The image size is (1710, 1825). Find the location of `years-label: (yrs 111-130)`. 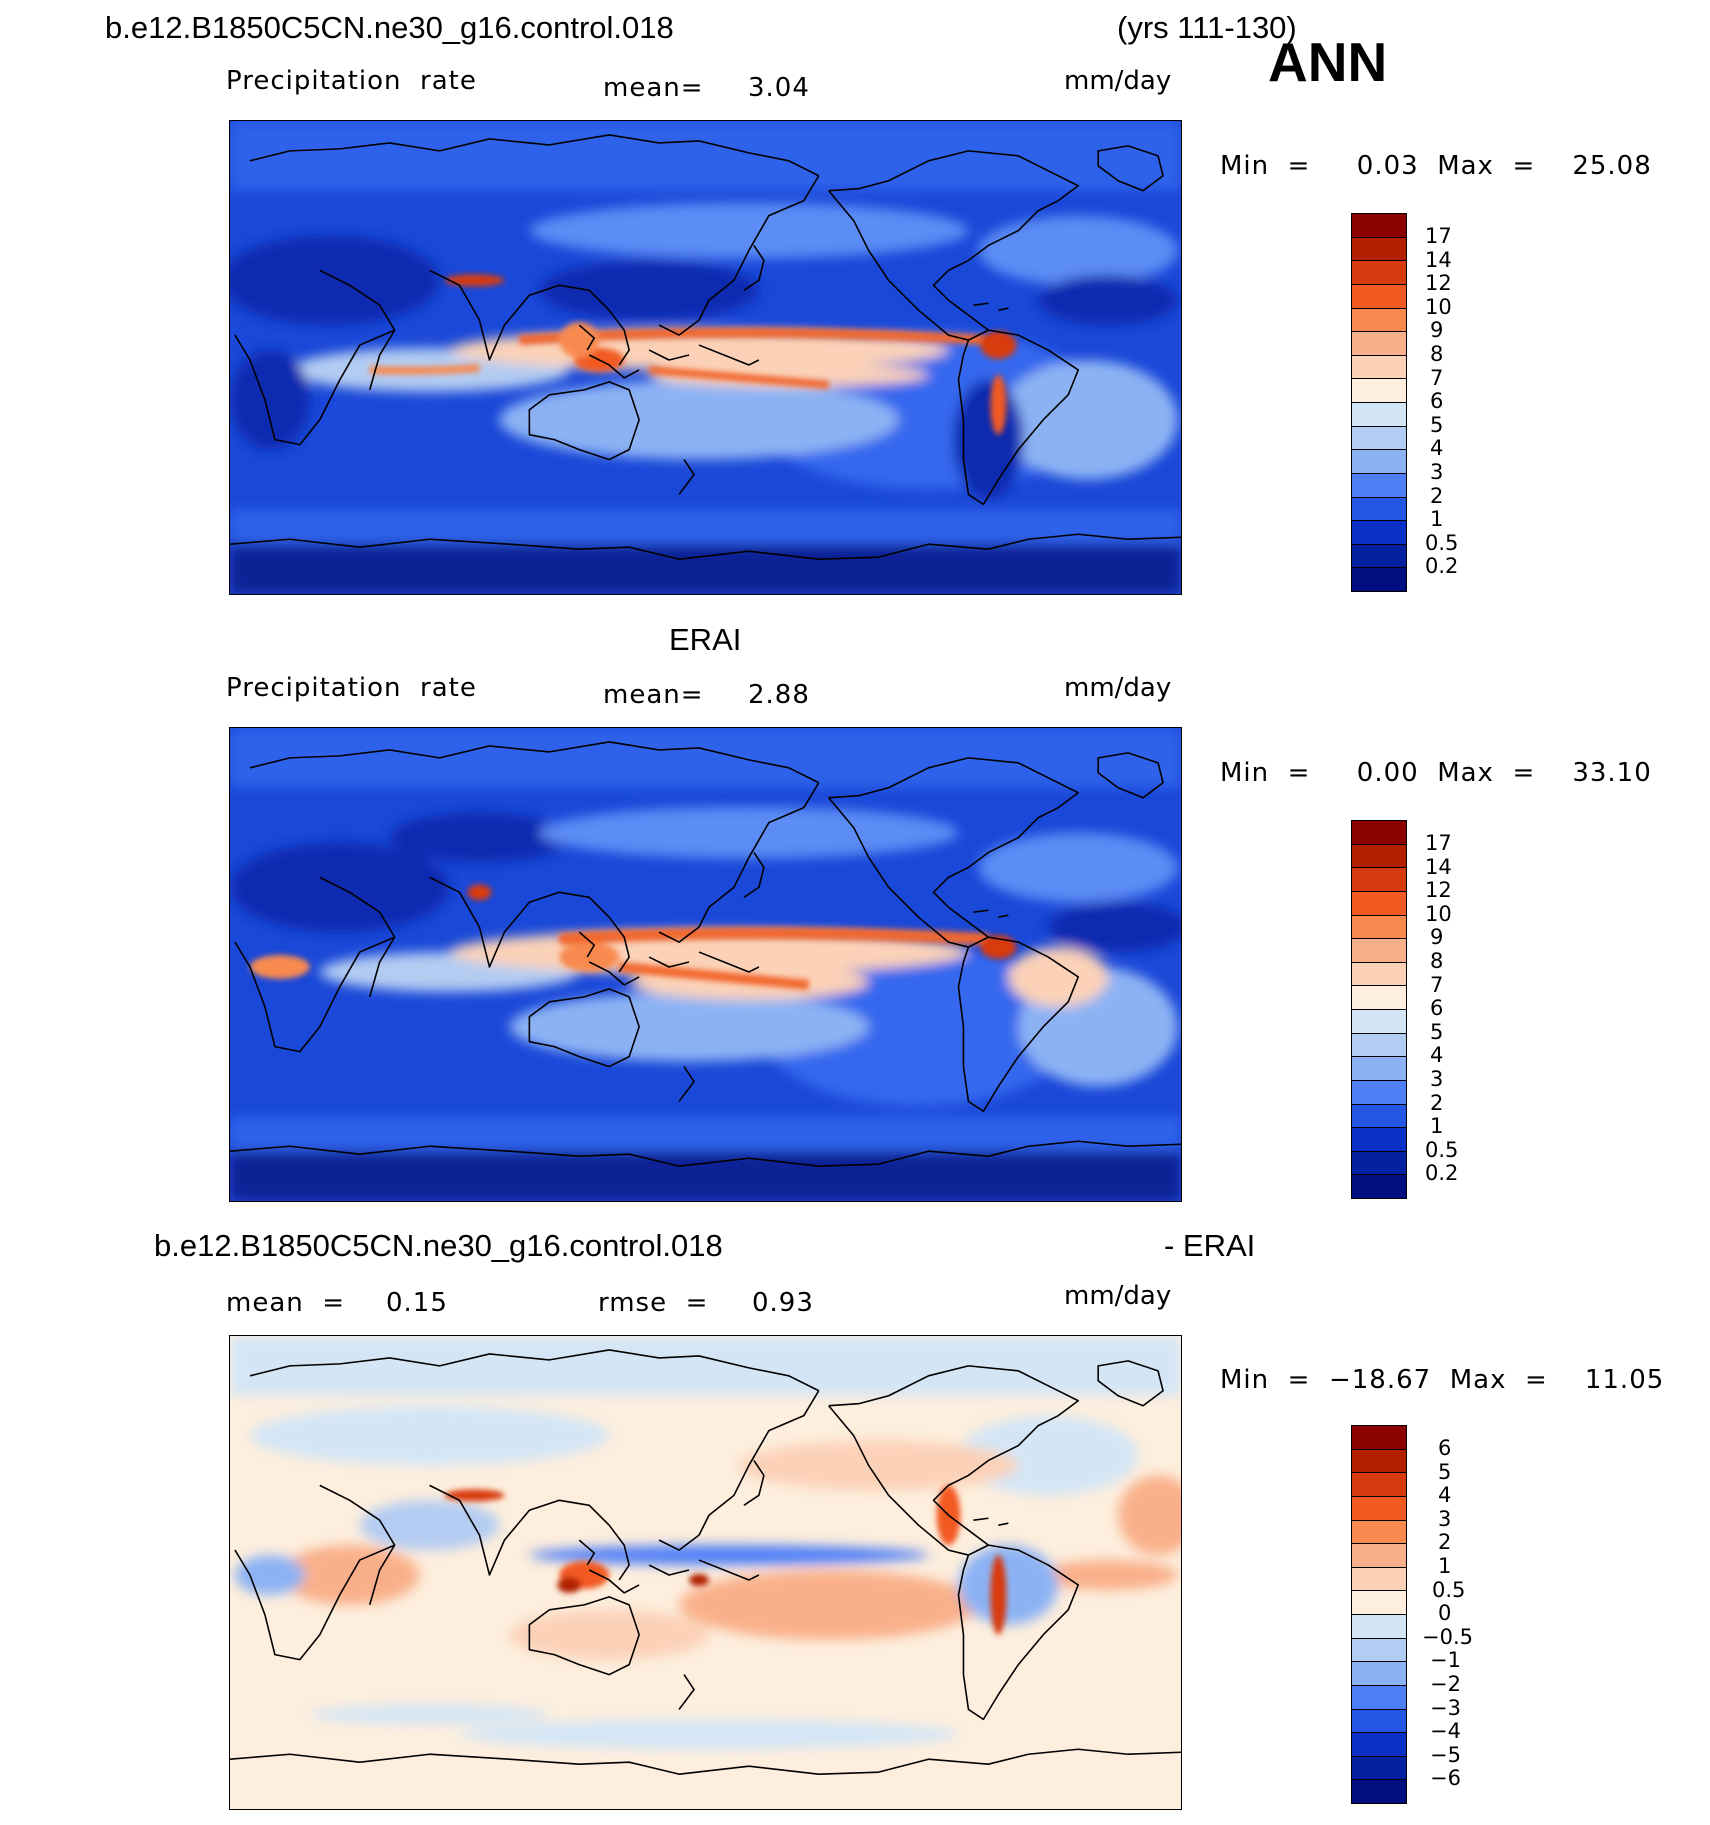

years-label: (yrs 111-130) is located at coordinates (1207, 27).